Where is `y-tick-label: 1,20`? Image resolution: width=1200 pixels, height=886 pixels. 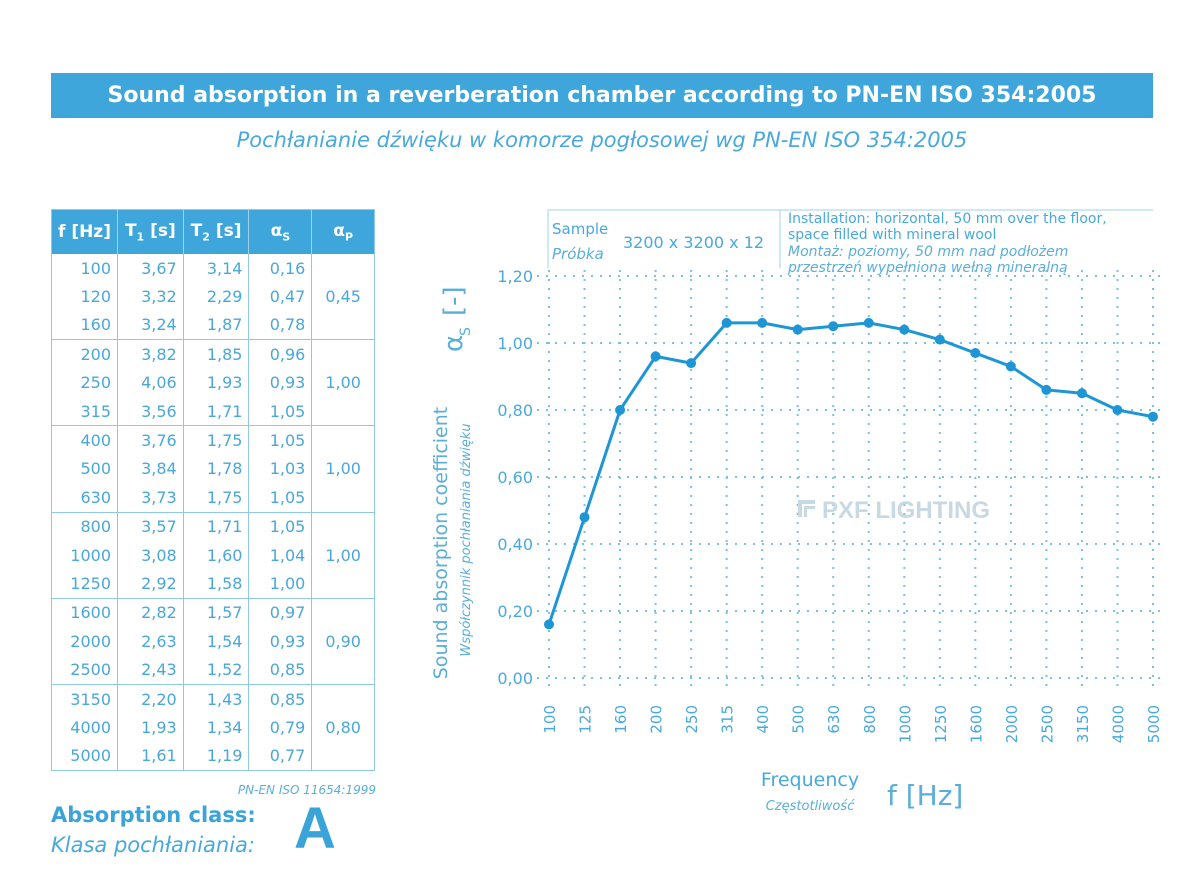 y-tick-label: 1,20 is located at coordinates (515, 276).